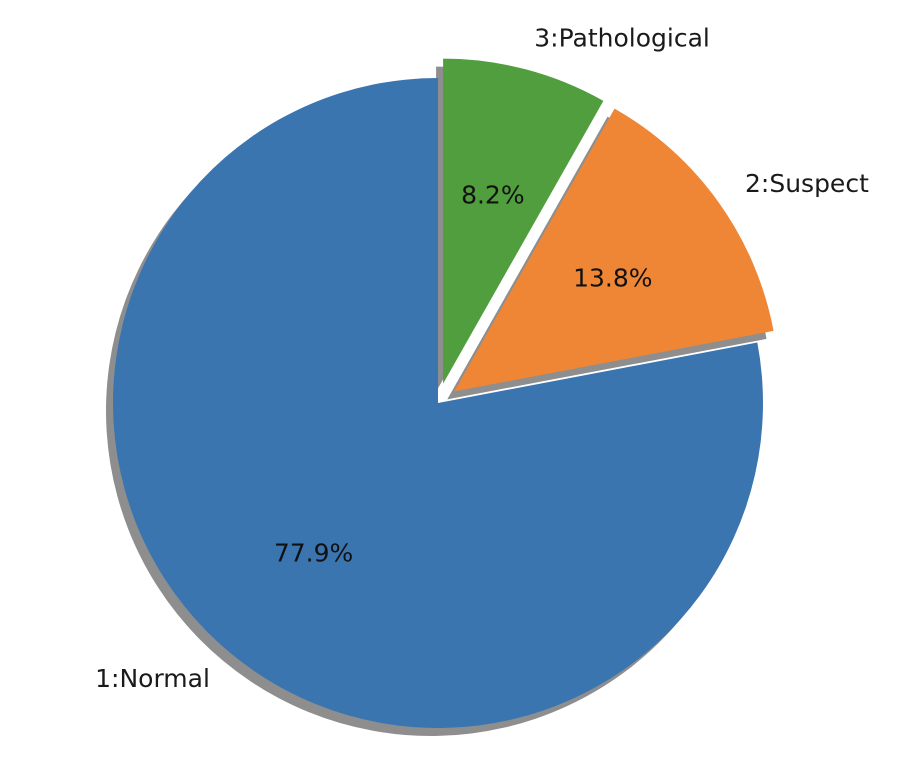 This screenshot has width=910, height=762. What do you see at coordinates (612, 277) in the screenshot?
I see `pie-percent-label-2-suspect: 13.8%` at bounding box center [612, 277].